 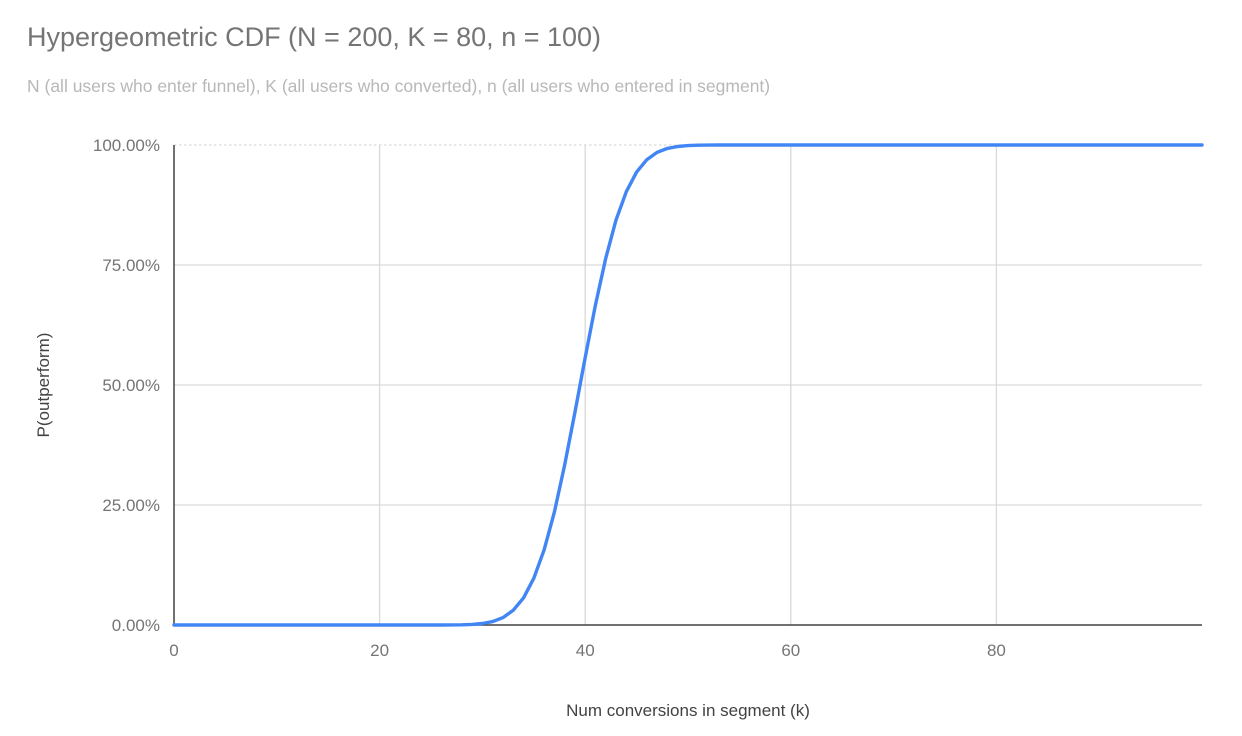 What do you see at coordinates (173, 650) in the screenshot?
I see `x-tick-label: 0` at bounding box center [173, 650].